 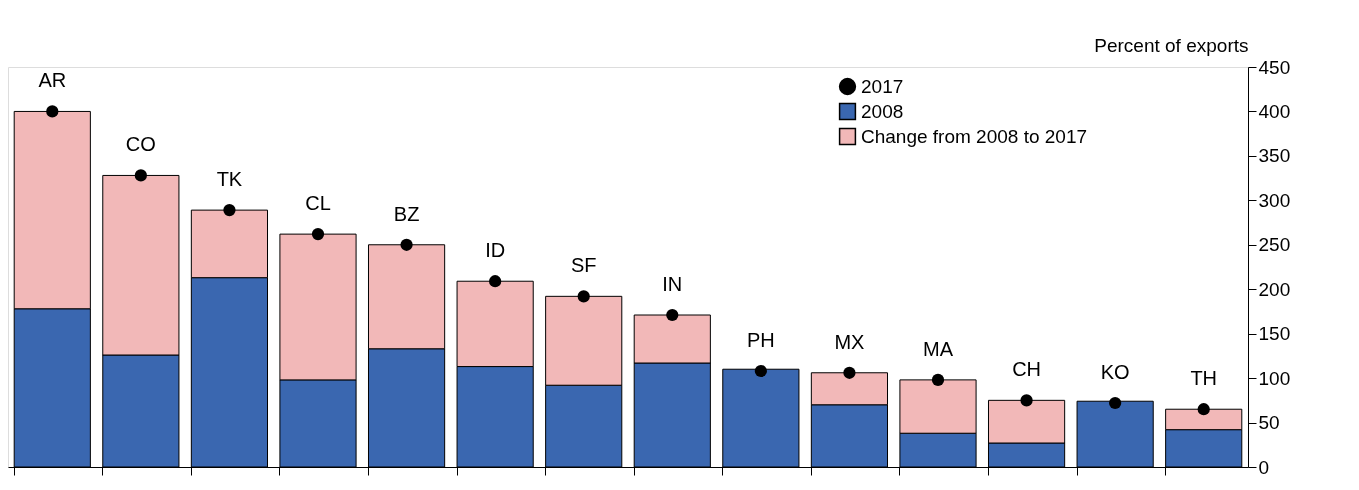 I want to click on y-tick-label: 0, so click(x=1264, y=467).